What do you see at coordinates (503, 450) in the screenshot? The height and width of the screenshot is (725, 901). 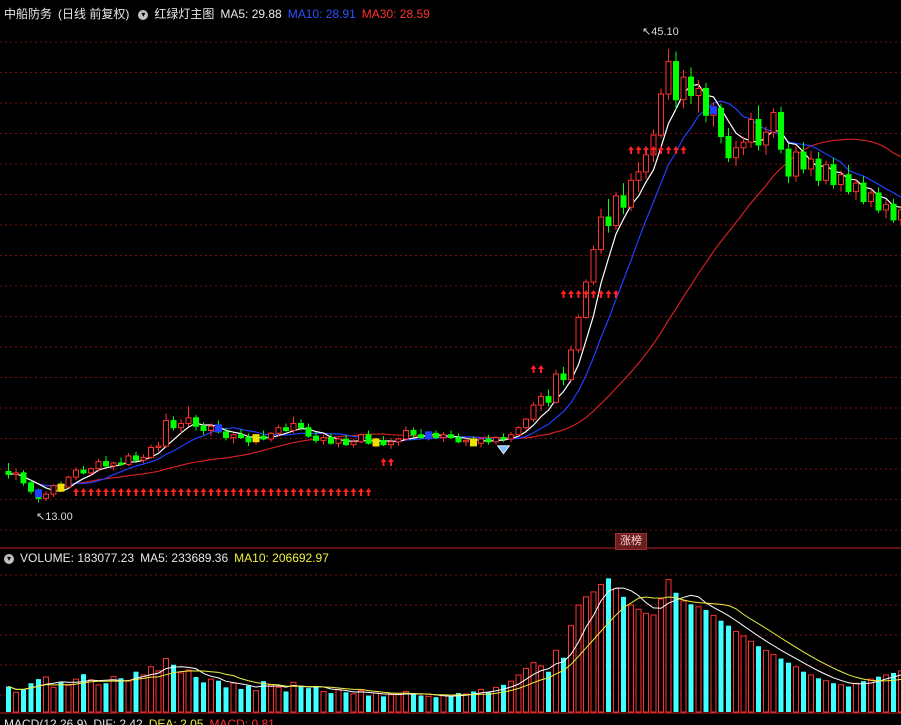 I see `diamond-marker` at bounding box center [503, 450].